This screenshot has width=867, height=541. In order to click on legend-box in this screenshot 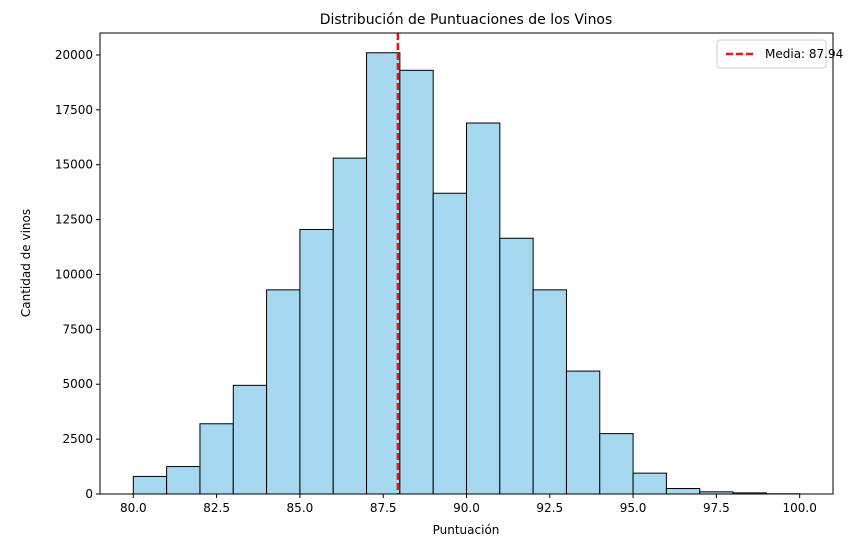, I will do `click(771, 54)`.